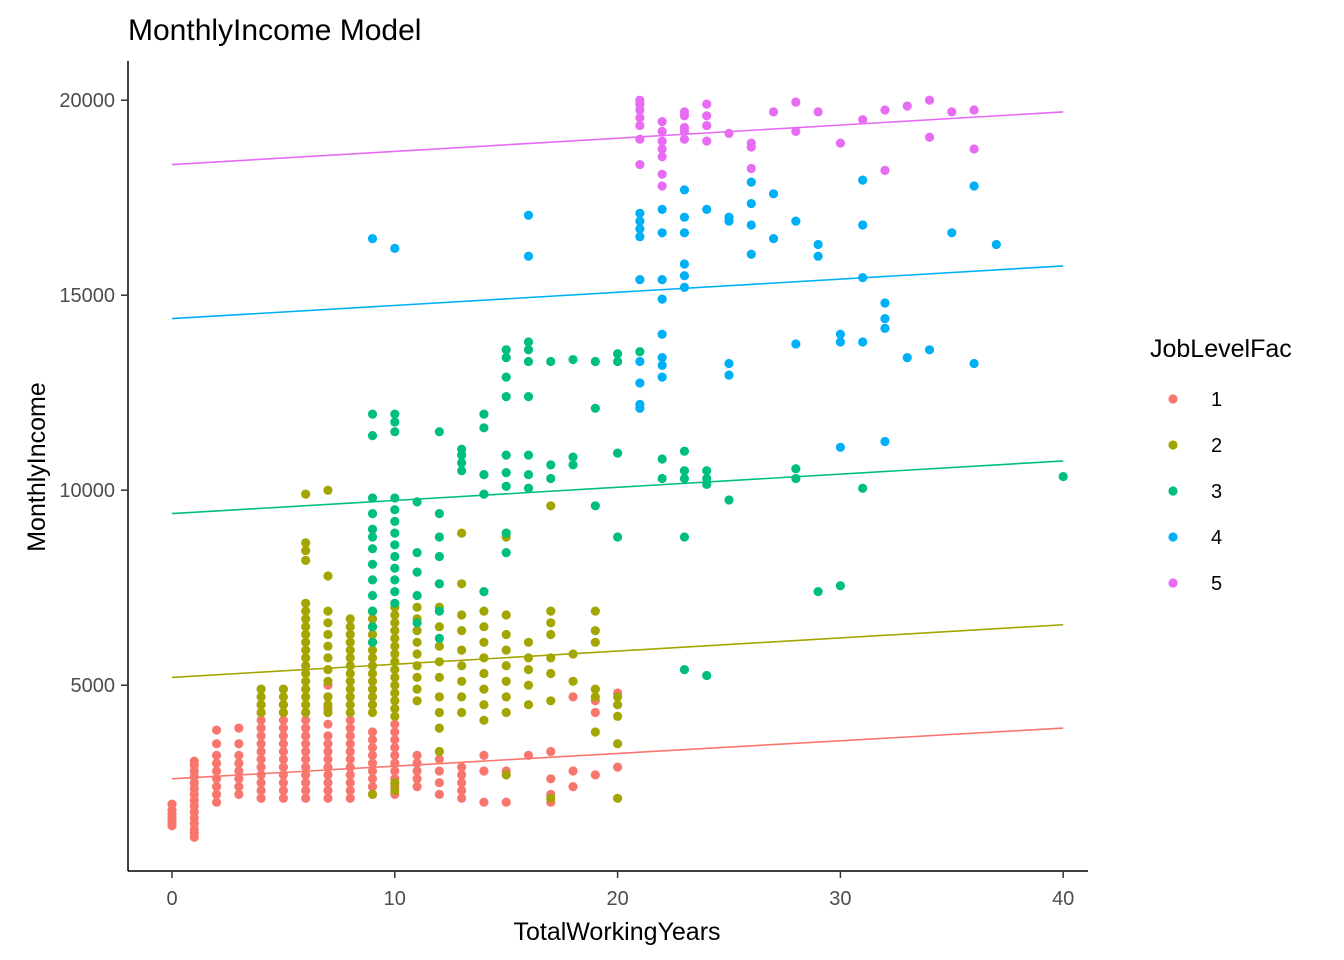  Describe the element at coordinates (274, 30) in the screenshot. I see `chart-title: MonthlyIncome Model` at that location.